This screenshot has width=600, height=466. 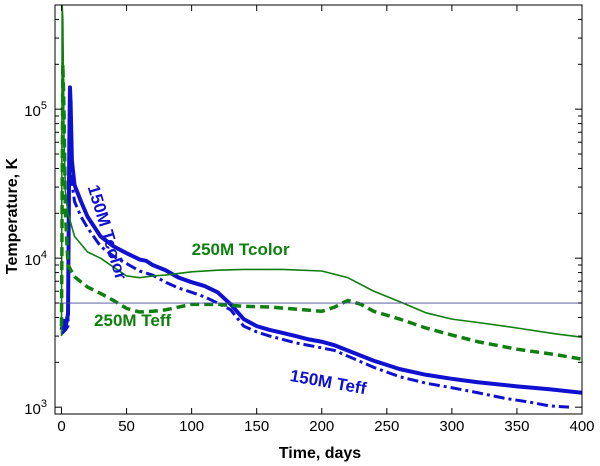 What do you see at coordinates (241, 249) in the screenshot?
I see `annotation-250m-tcolor: 250M Tcolor` at bounding box center [241, 249].